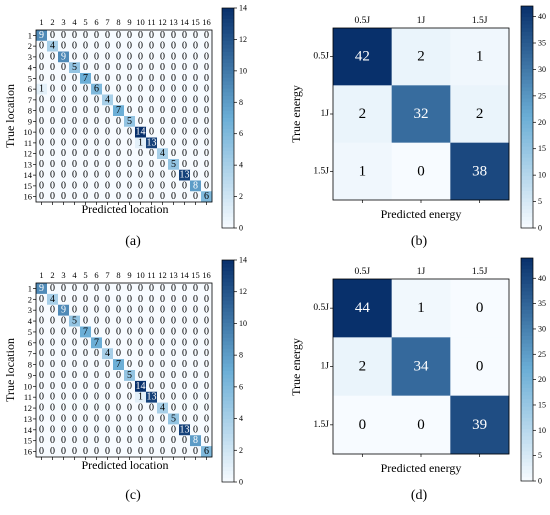 The image size is (550, 515). I want to click on cell-value-label: 9, so click(41, 35).